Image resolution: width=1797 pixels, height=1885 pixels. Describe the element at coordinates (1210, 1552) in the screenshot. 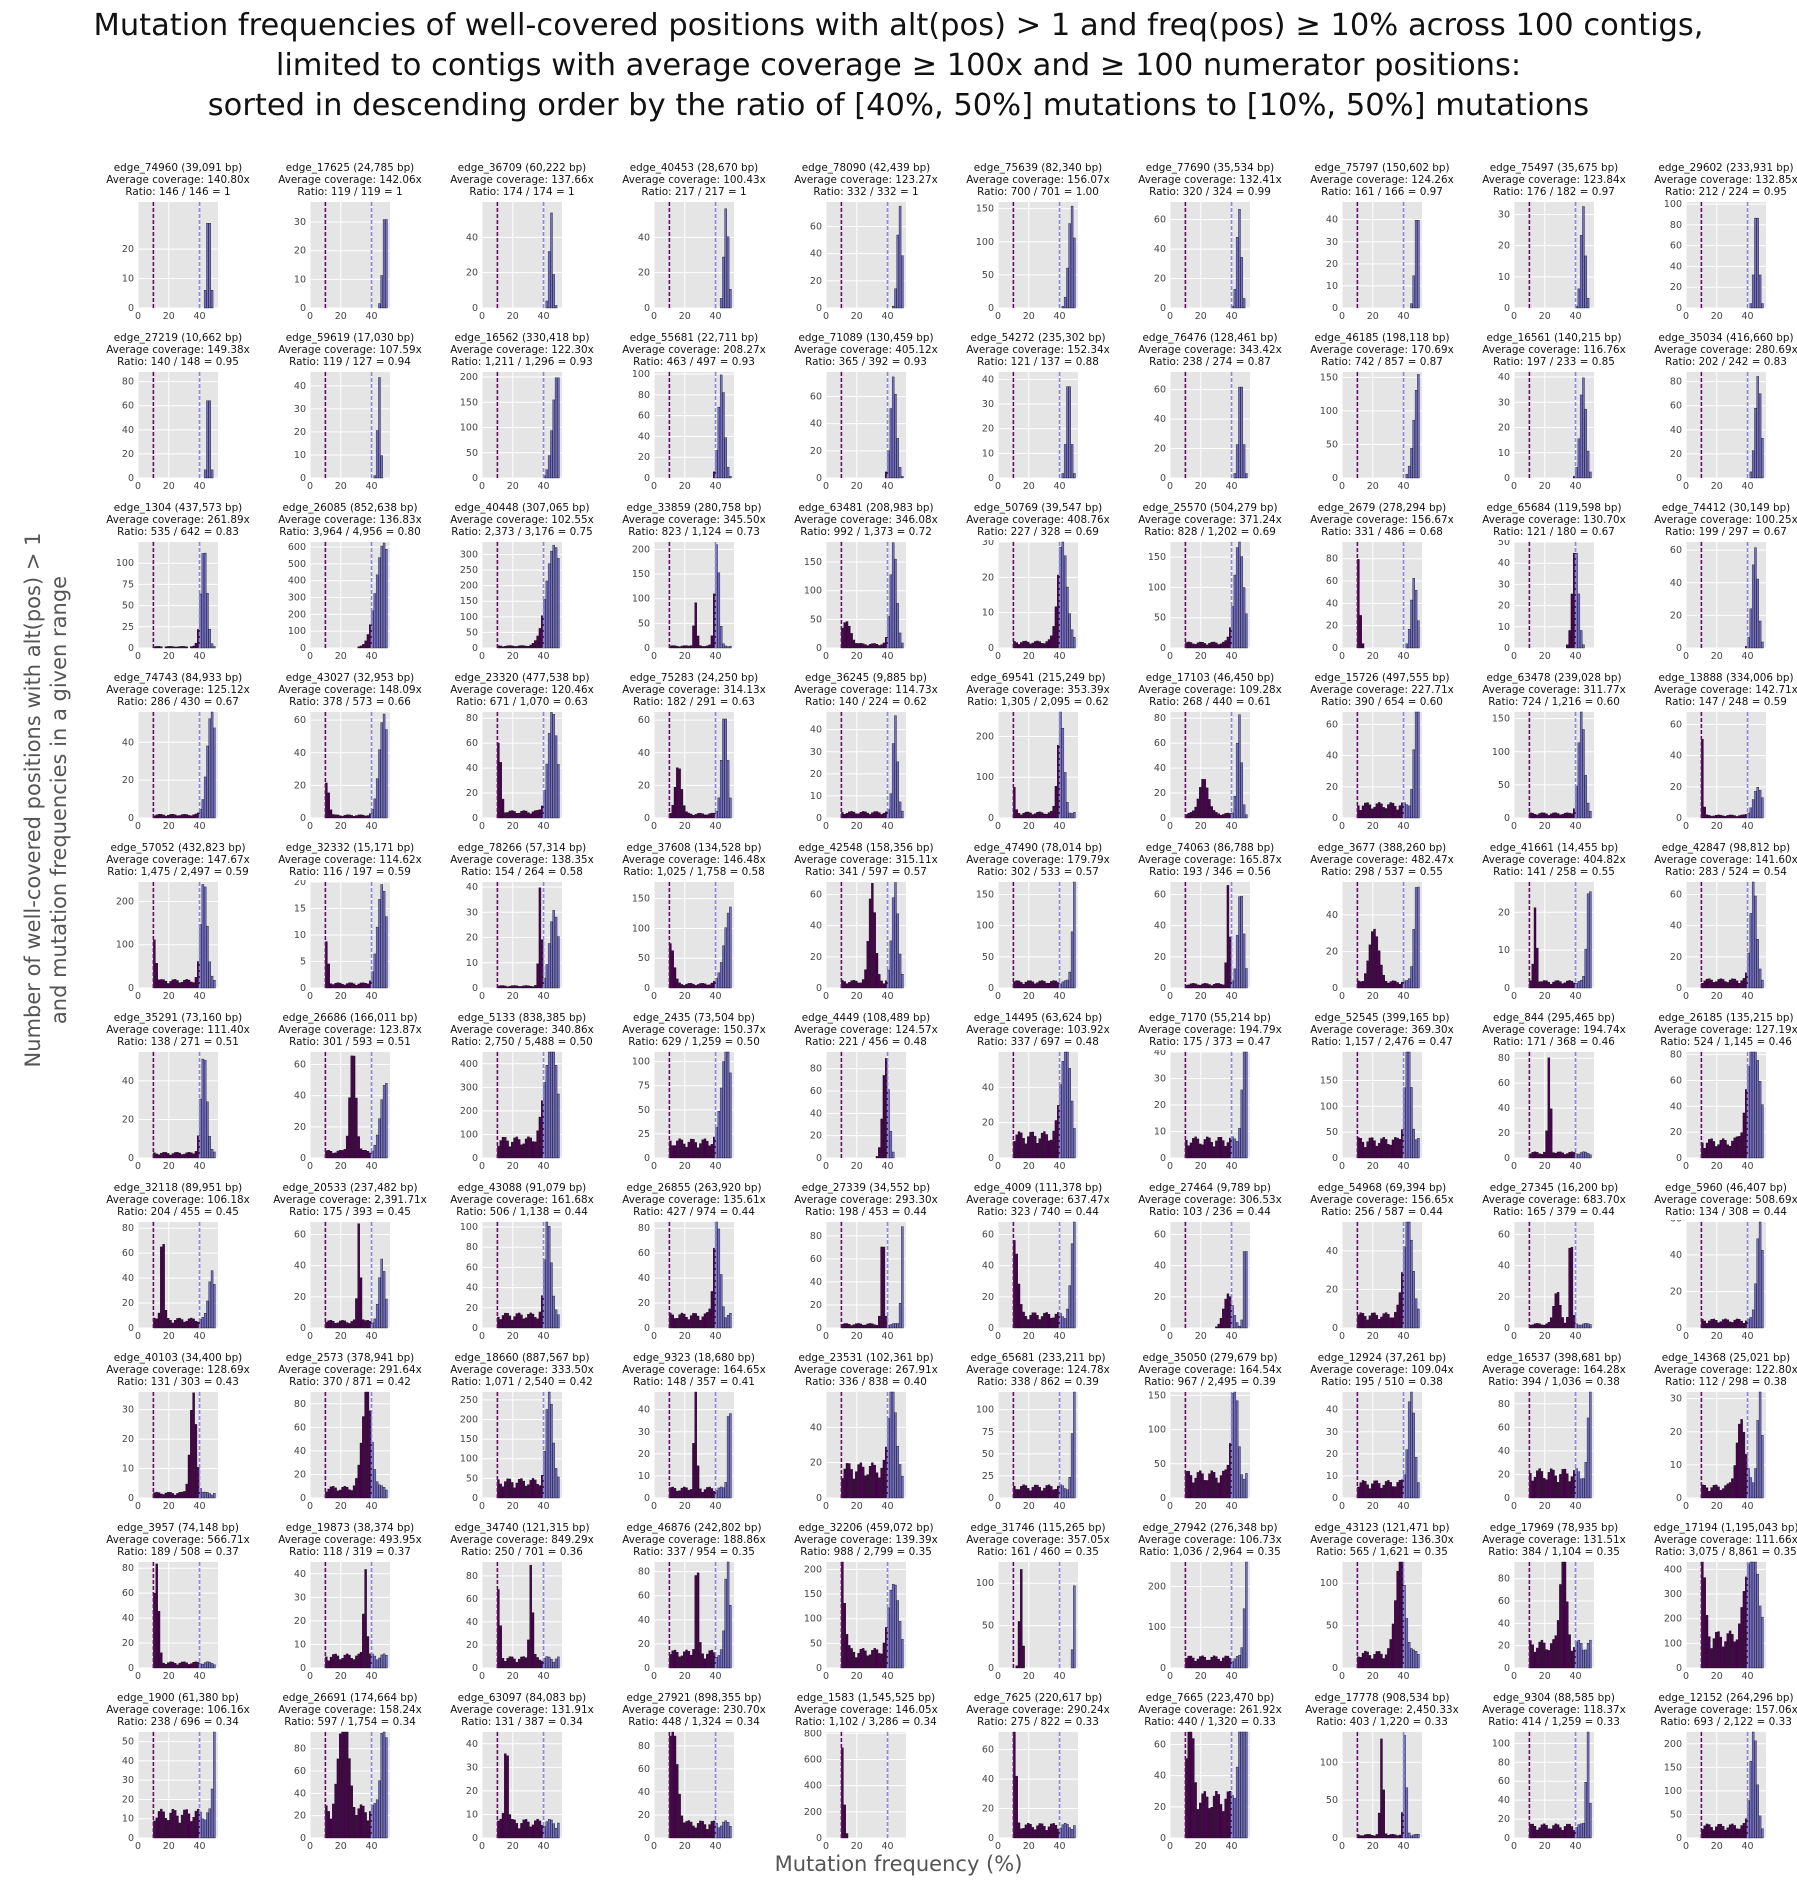

I see `panel-ratio: Ratio: 1,036 / 2,964 = 0.35` at that location.